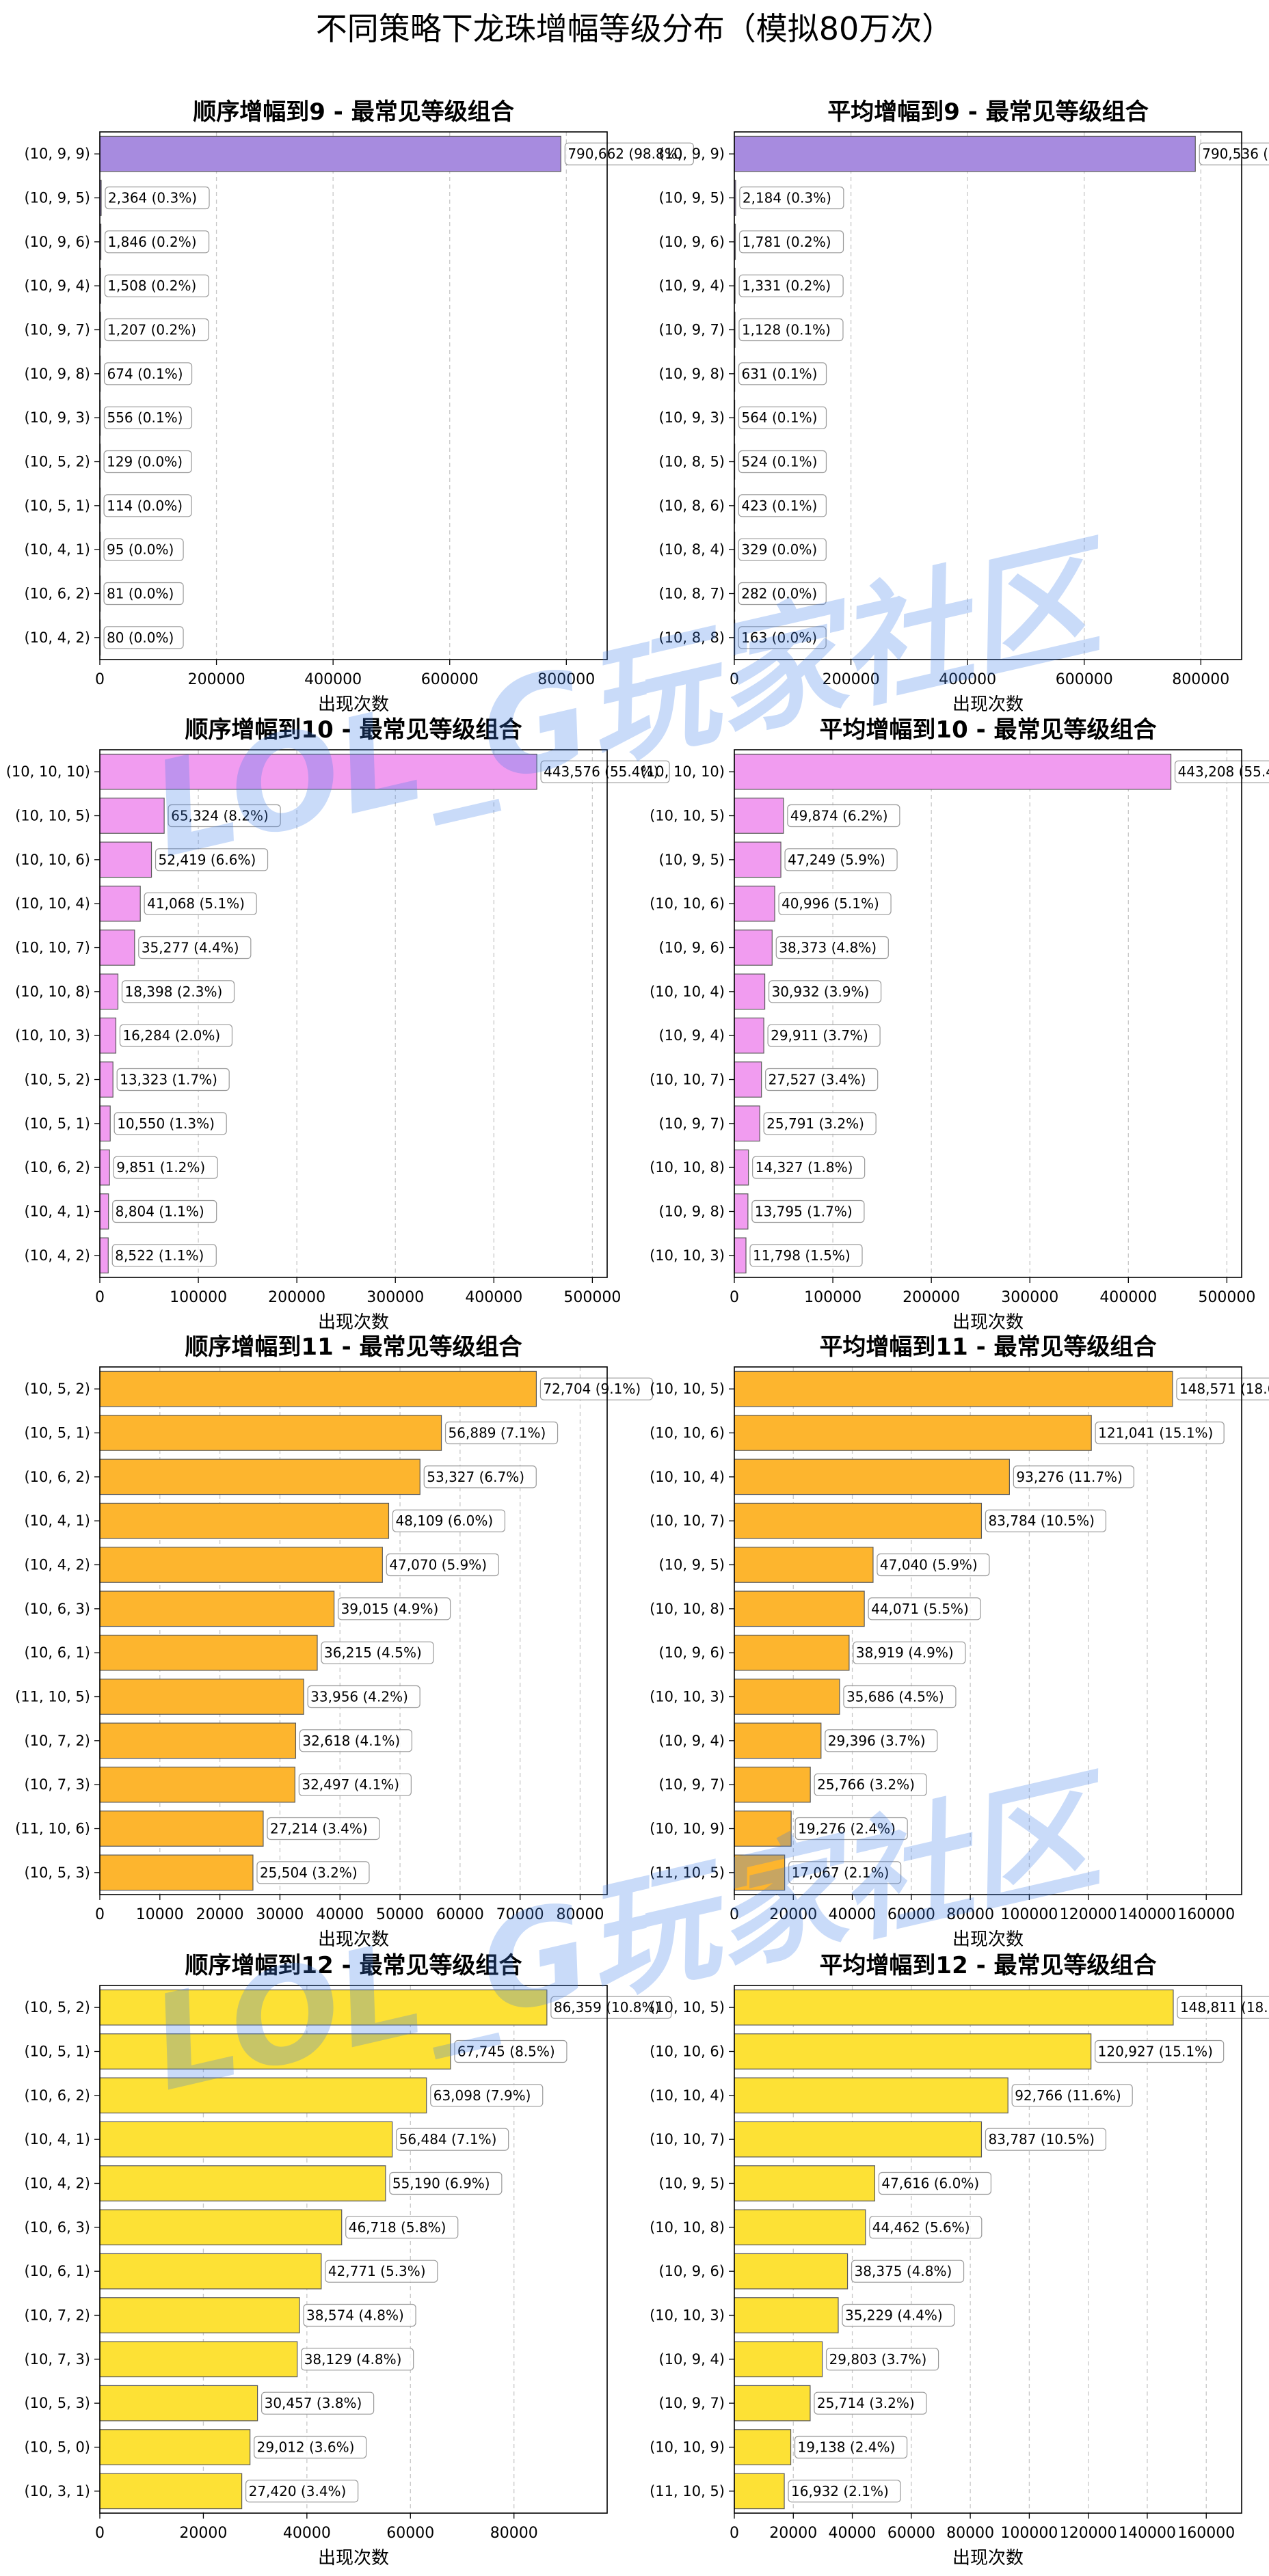 The width and height of the screenshot is (1269, 2576). What do you see at coordinates (691, 1741) in the screenshot?
I see `y-tick-label: (10, 9, 4)` at bounding box center [691, 1741].